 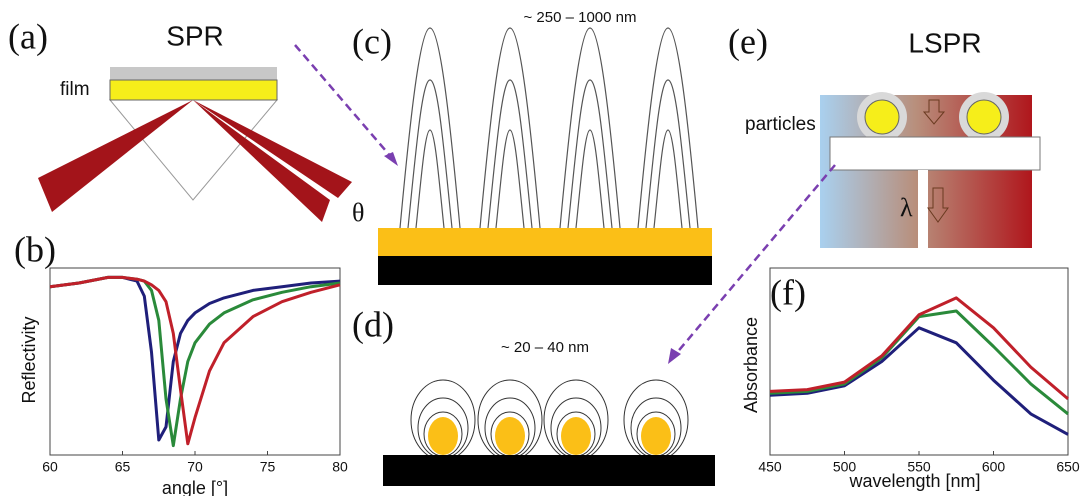 I want to click on x-tick-label: 65, so click(x=123, y=467).